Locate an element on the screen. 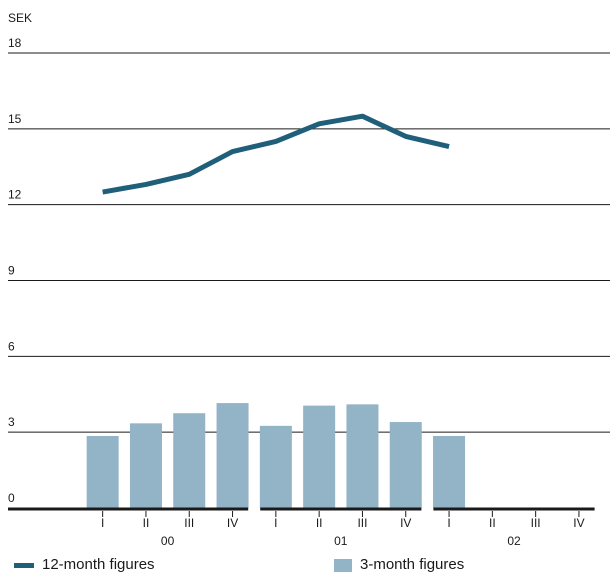 The width and height of the screenshot is (612, 574). legend-item-bar: 3-month figures is located at coordinates (399, 565).